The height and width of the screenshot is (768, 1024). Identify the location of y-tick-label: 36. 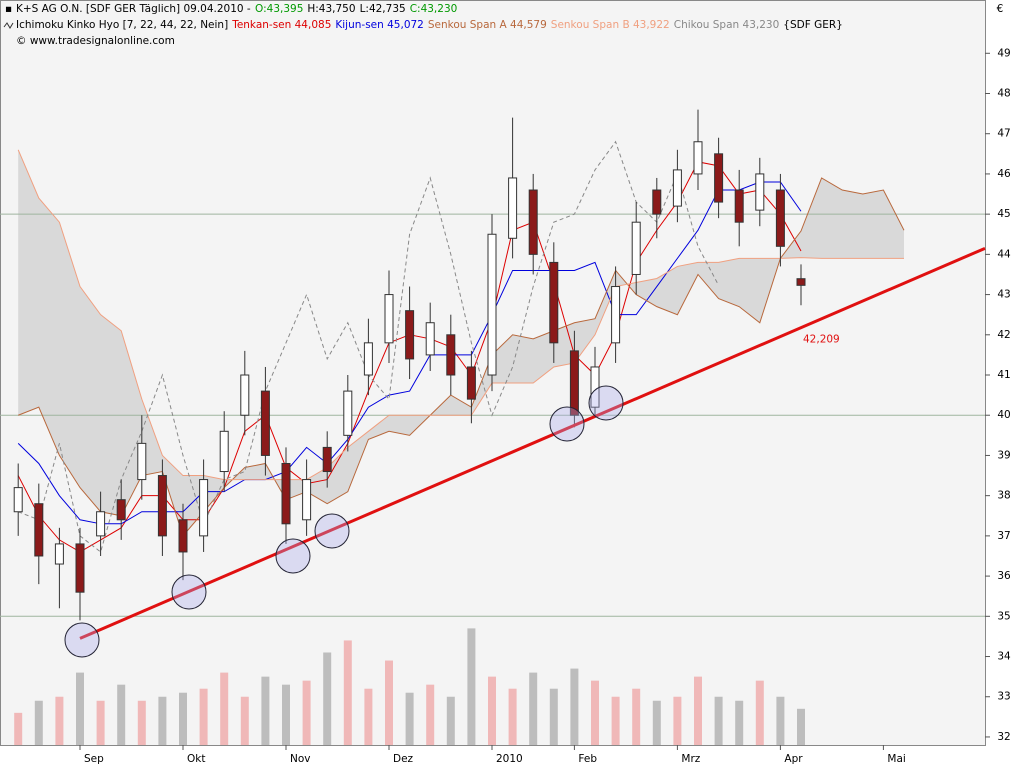
(1004, 576).